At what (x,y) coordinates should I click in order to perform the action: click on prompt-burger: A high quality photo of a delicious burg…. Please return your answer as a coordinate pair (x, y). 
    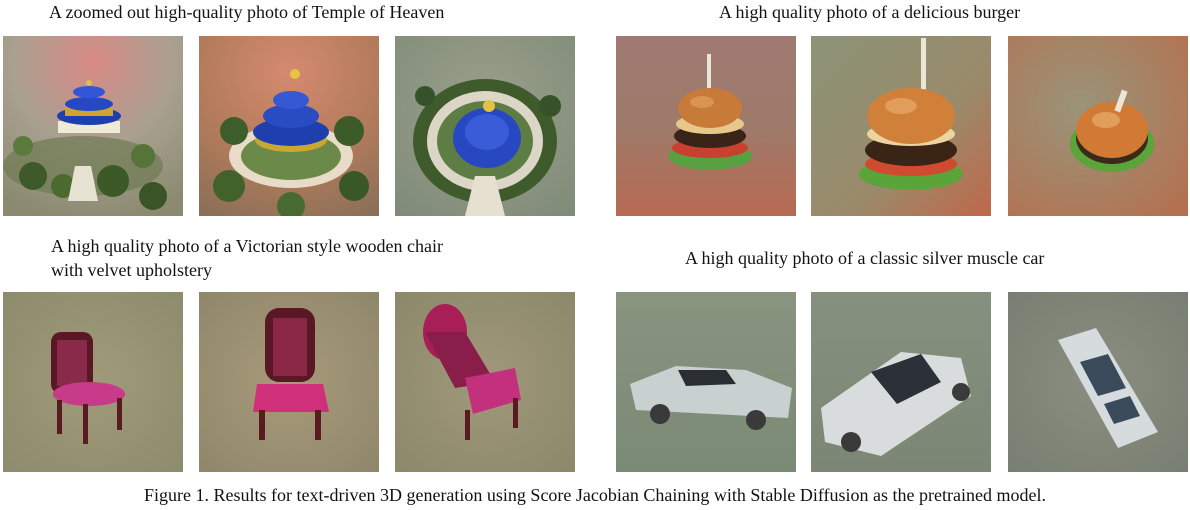
    Looking at the image, I should click on (870, 12).